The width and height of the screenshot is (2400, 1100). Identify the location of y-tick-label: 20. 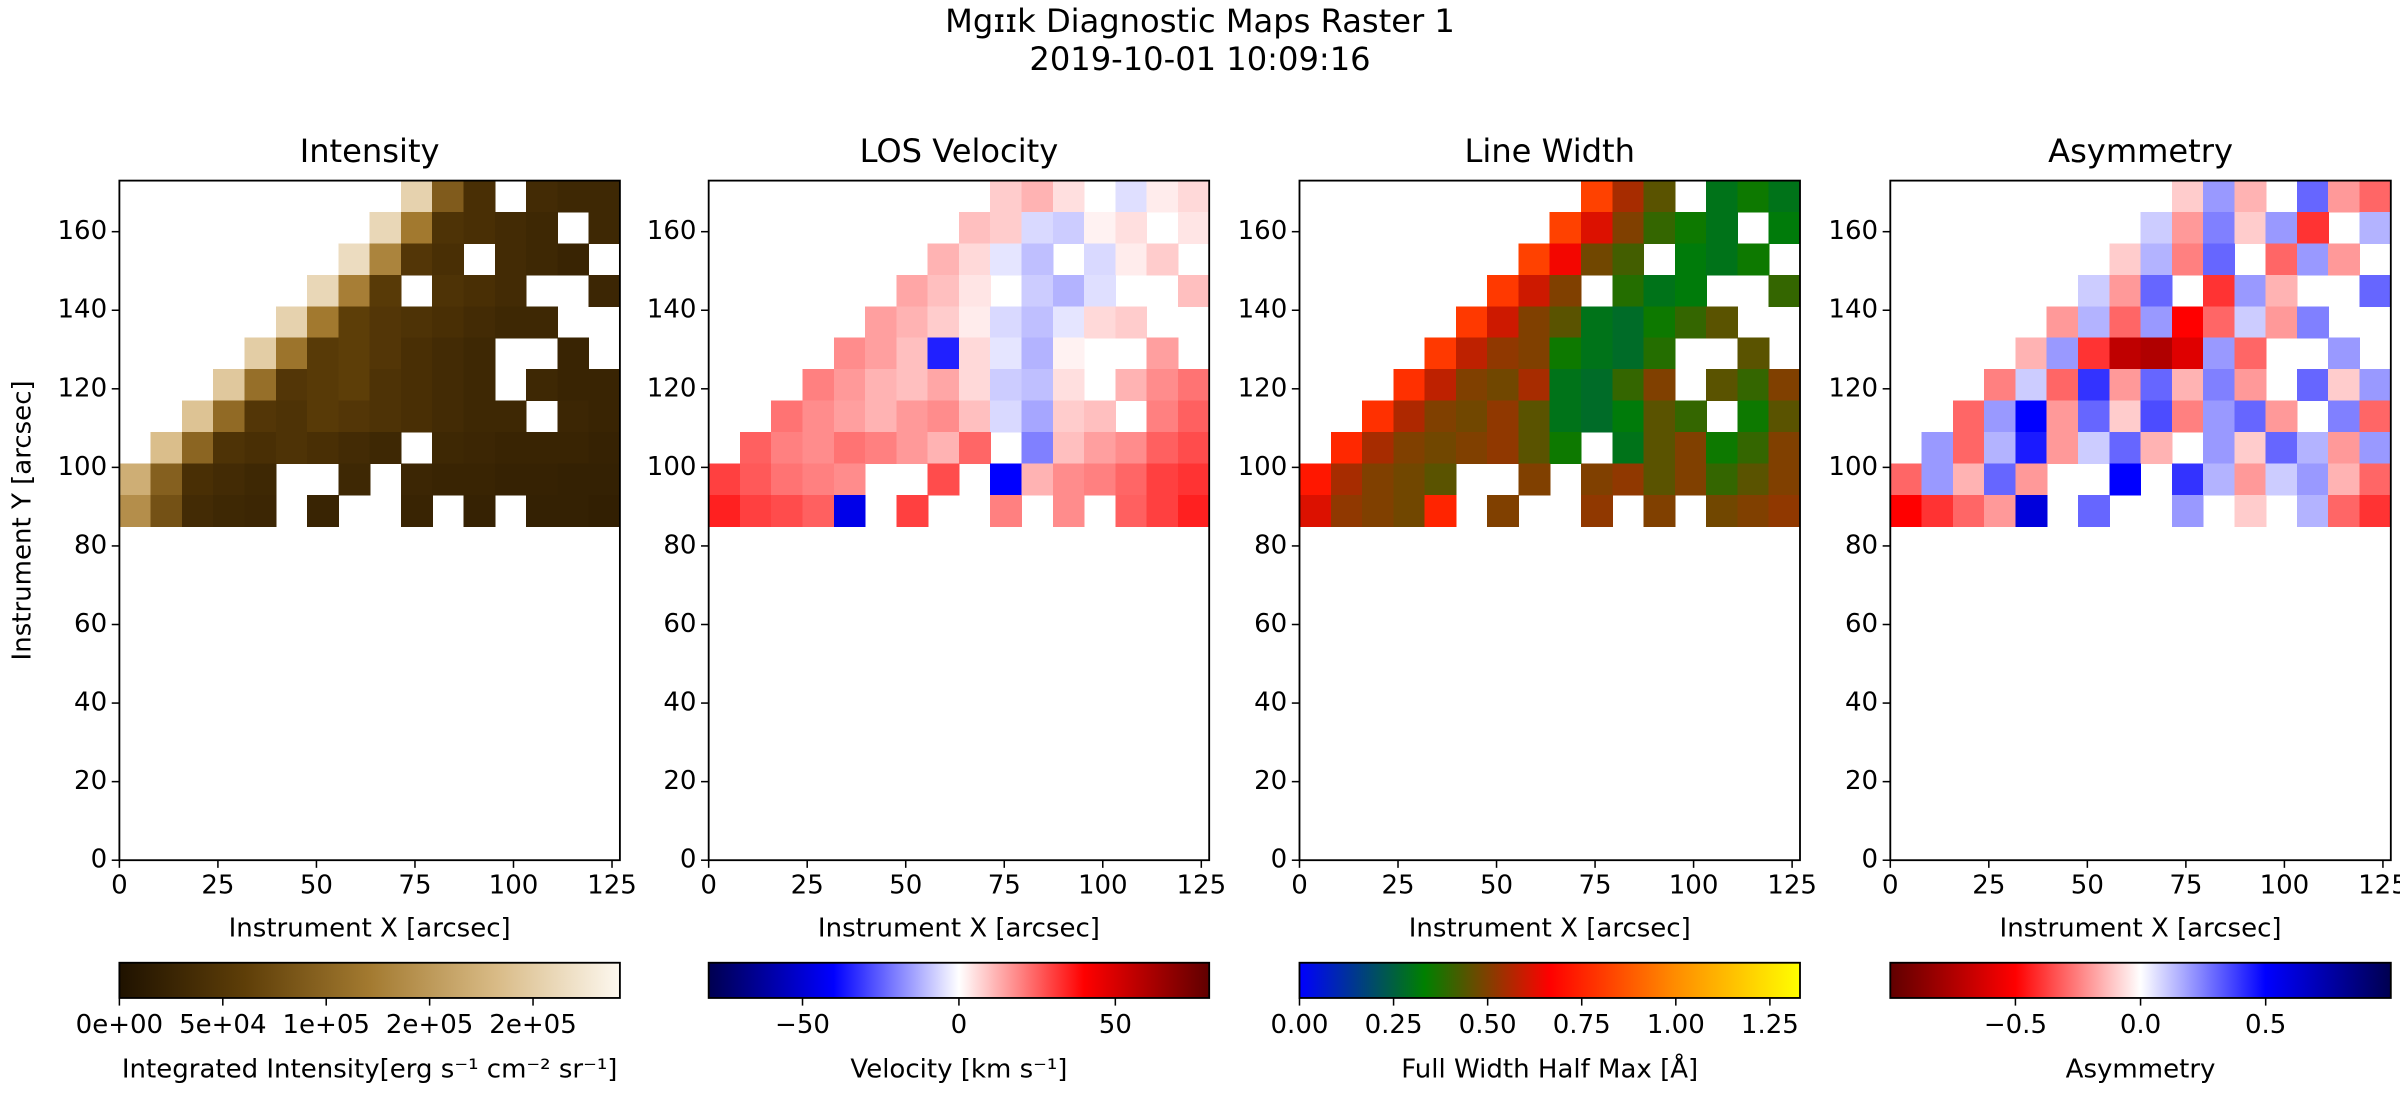
(679, 781).